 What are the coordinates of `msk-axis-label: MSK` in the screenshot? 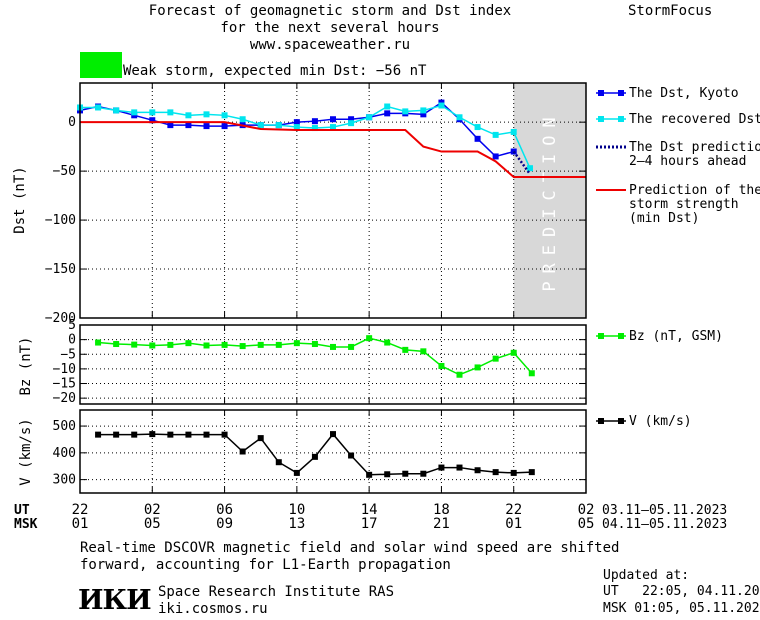 It's located at (26, 524).